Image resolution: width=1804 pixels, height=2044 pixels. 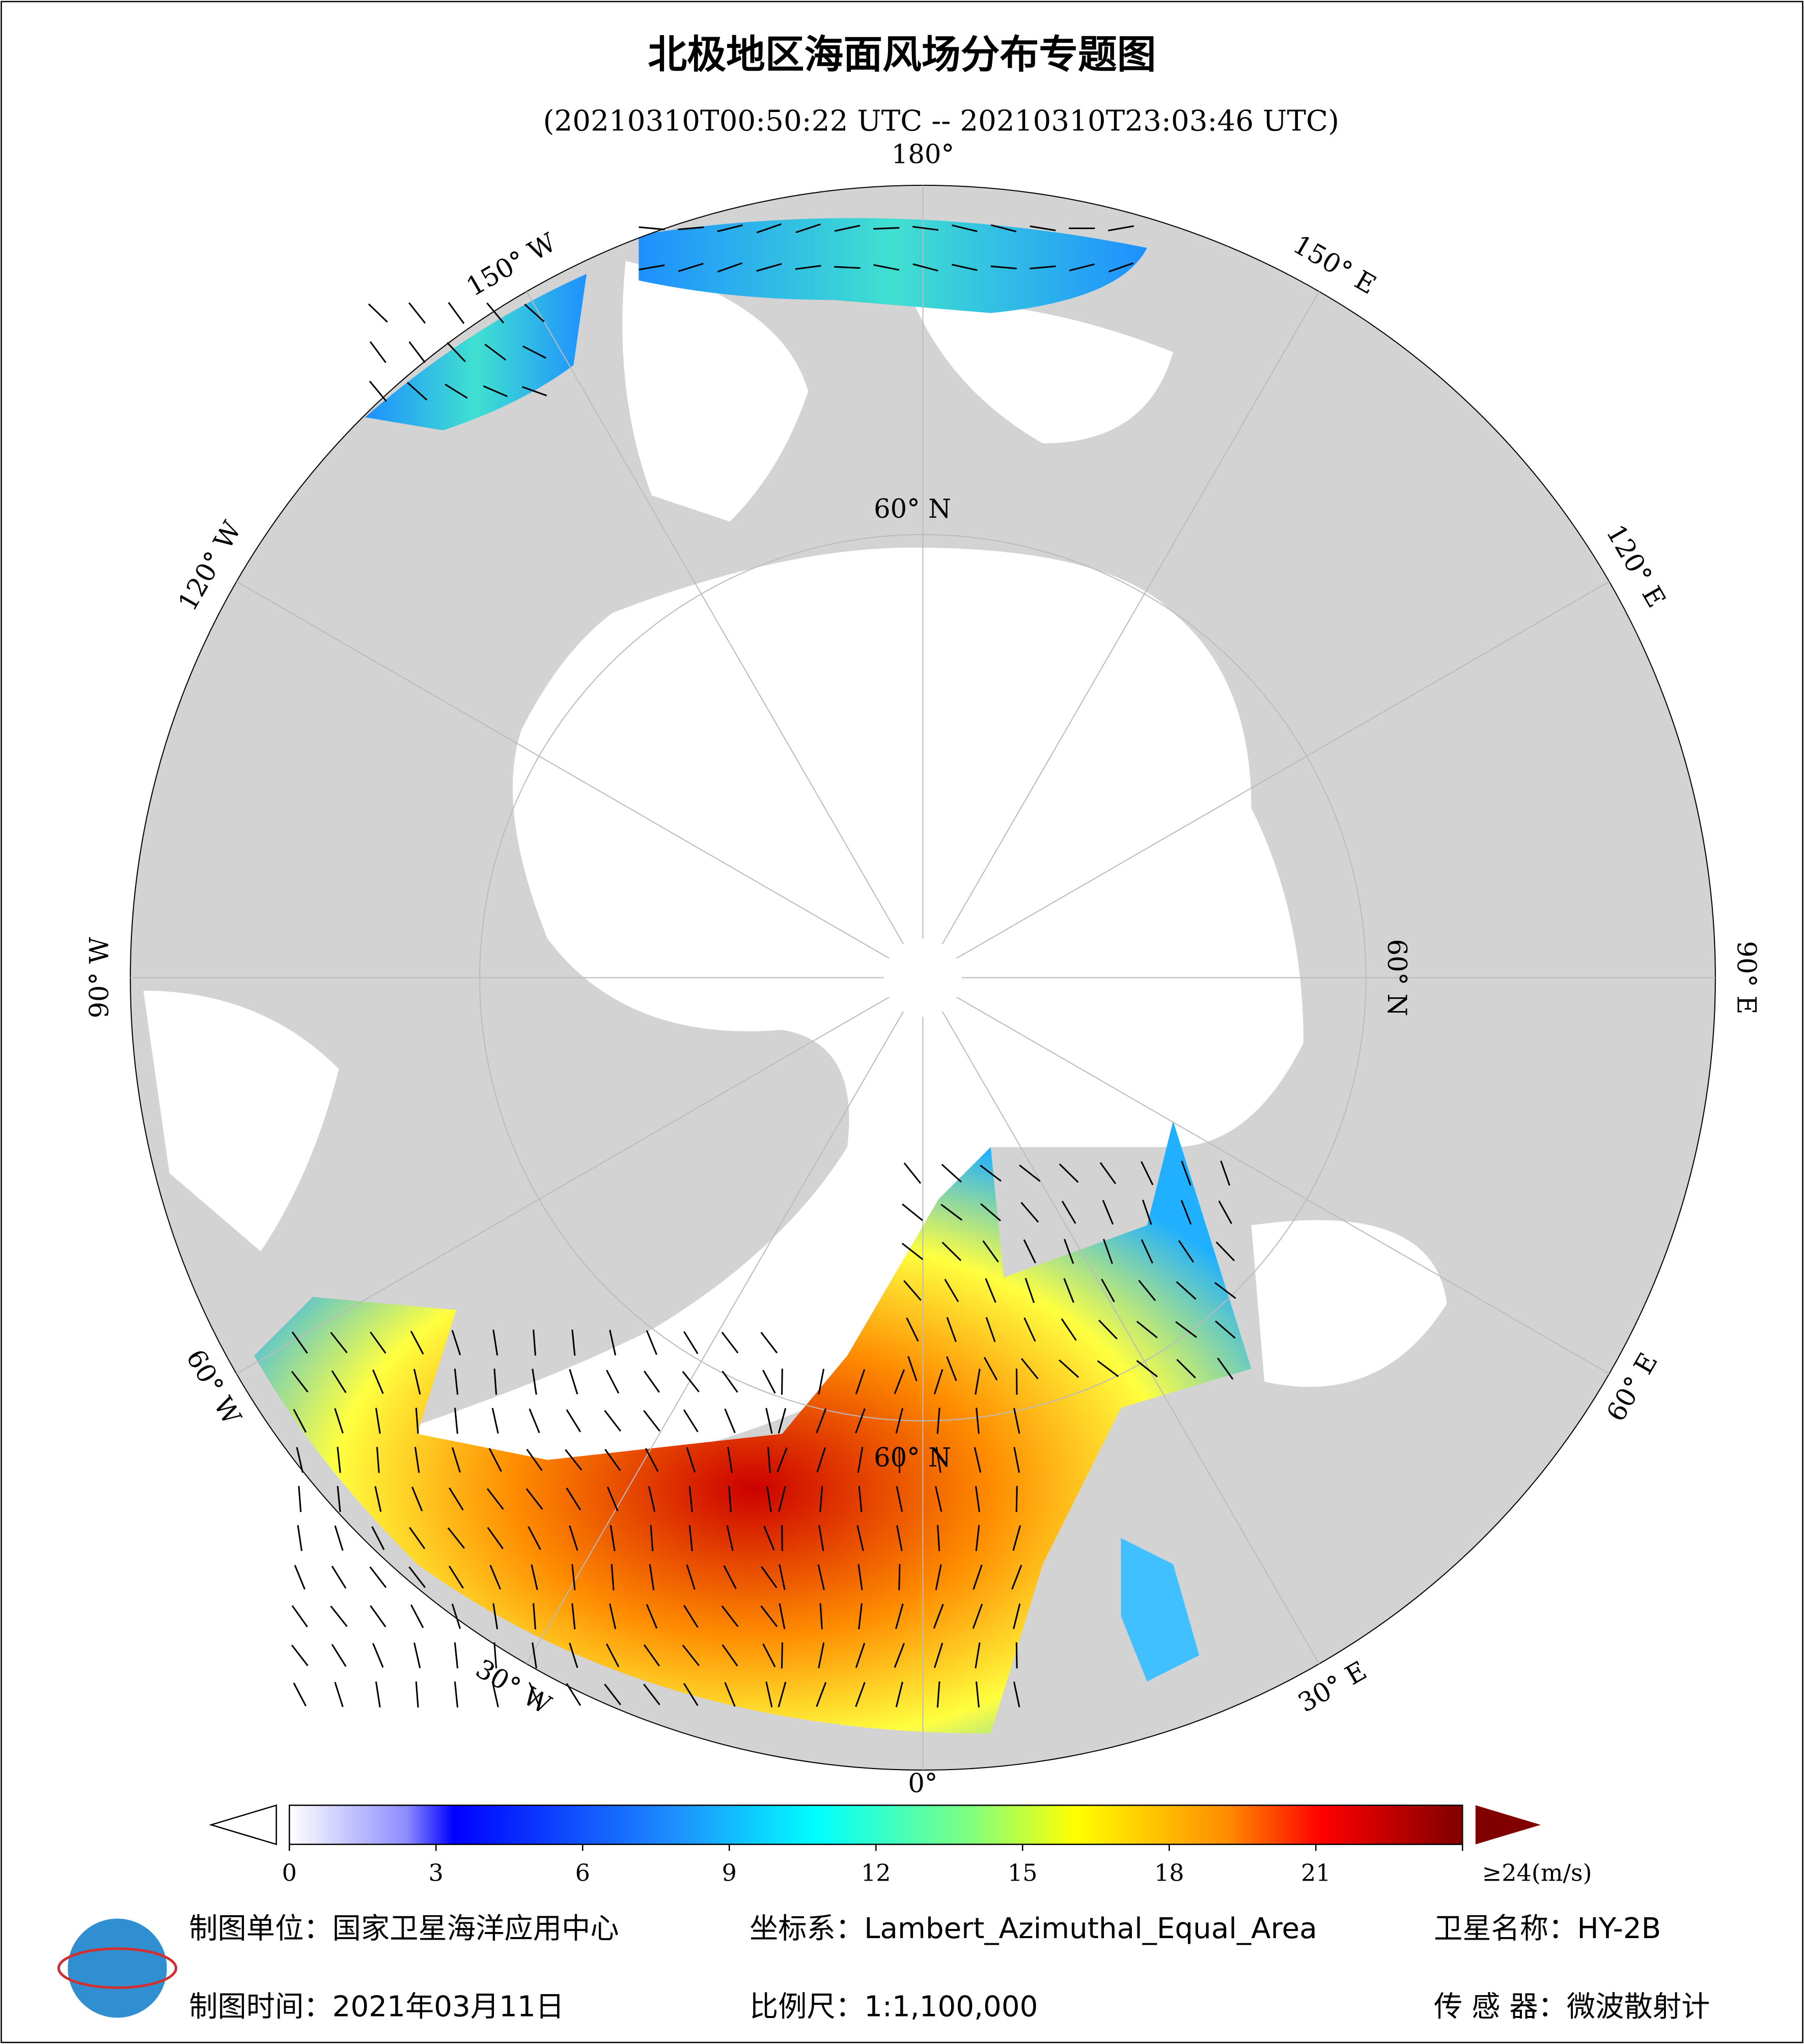 What do you see at coordinates (117, 1968) in the screenshot?
I see `logo` at bounding box center [117, 1968].